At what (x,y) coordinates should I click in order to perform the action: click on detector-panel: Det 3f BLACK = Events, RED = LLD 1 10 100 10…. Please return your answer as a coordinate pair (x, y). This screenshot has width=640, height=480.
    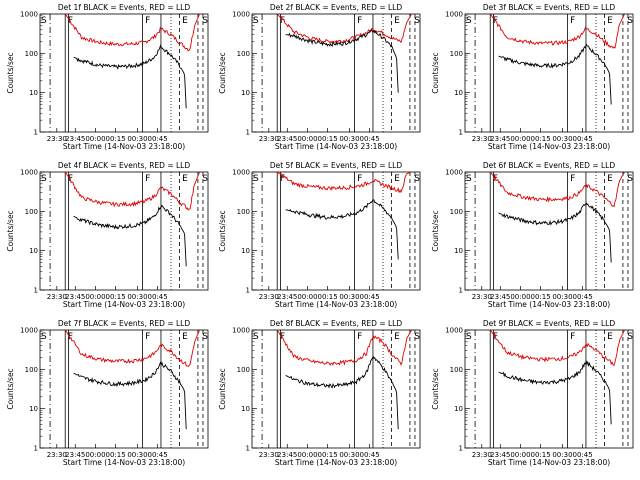
    Looking at the image, I should click on (532, 77).